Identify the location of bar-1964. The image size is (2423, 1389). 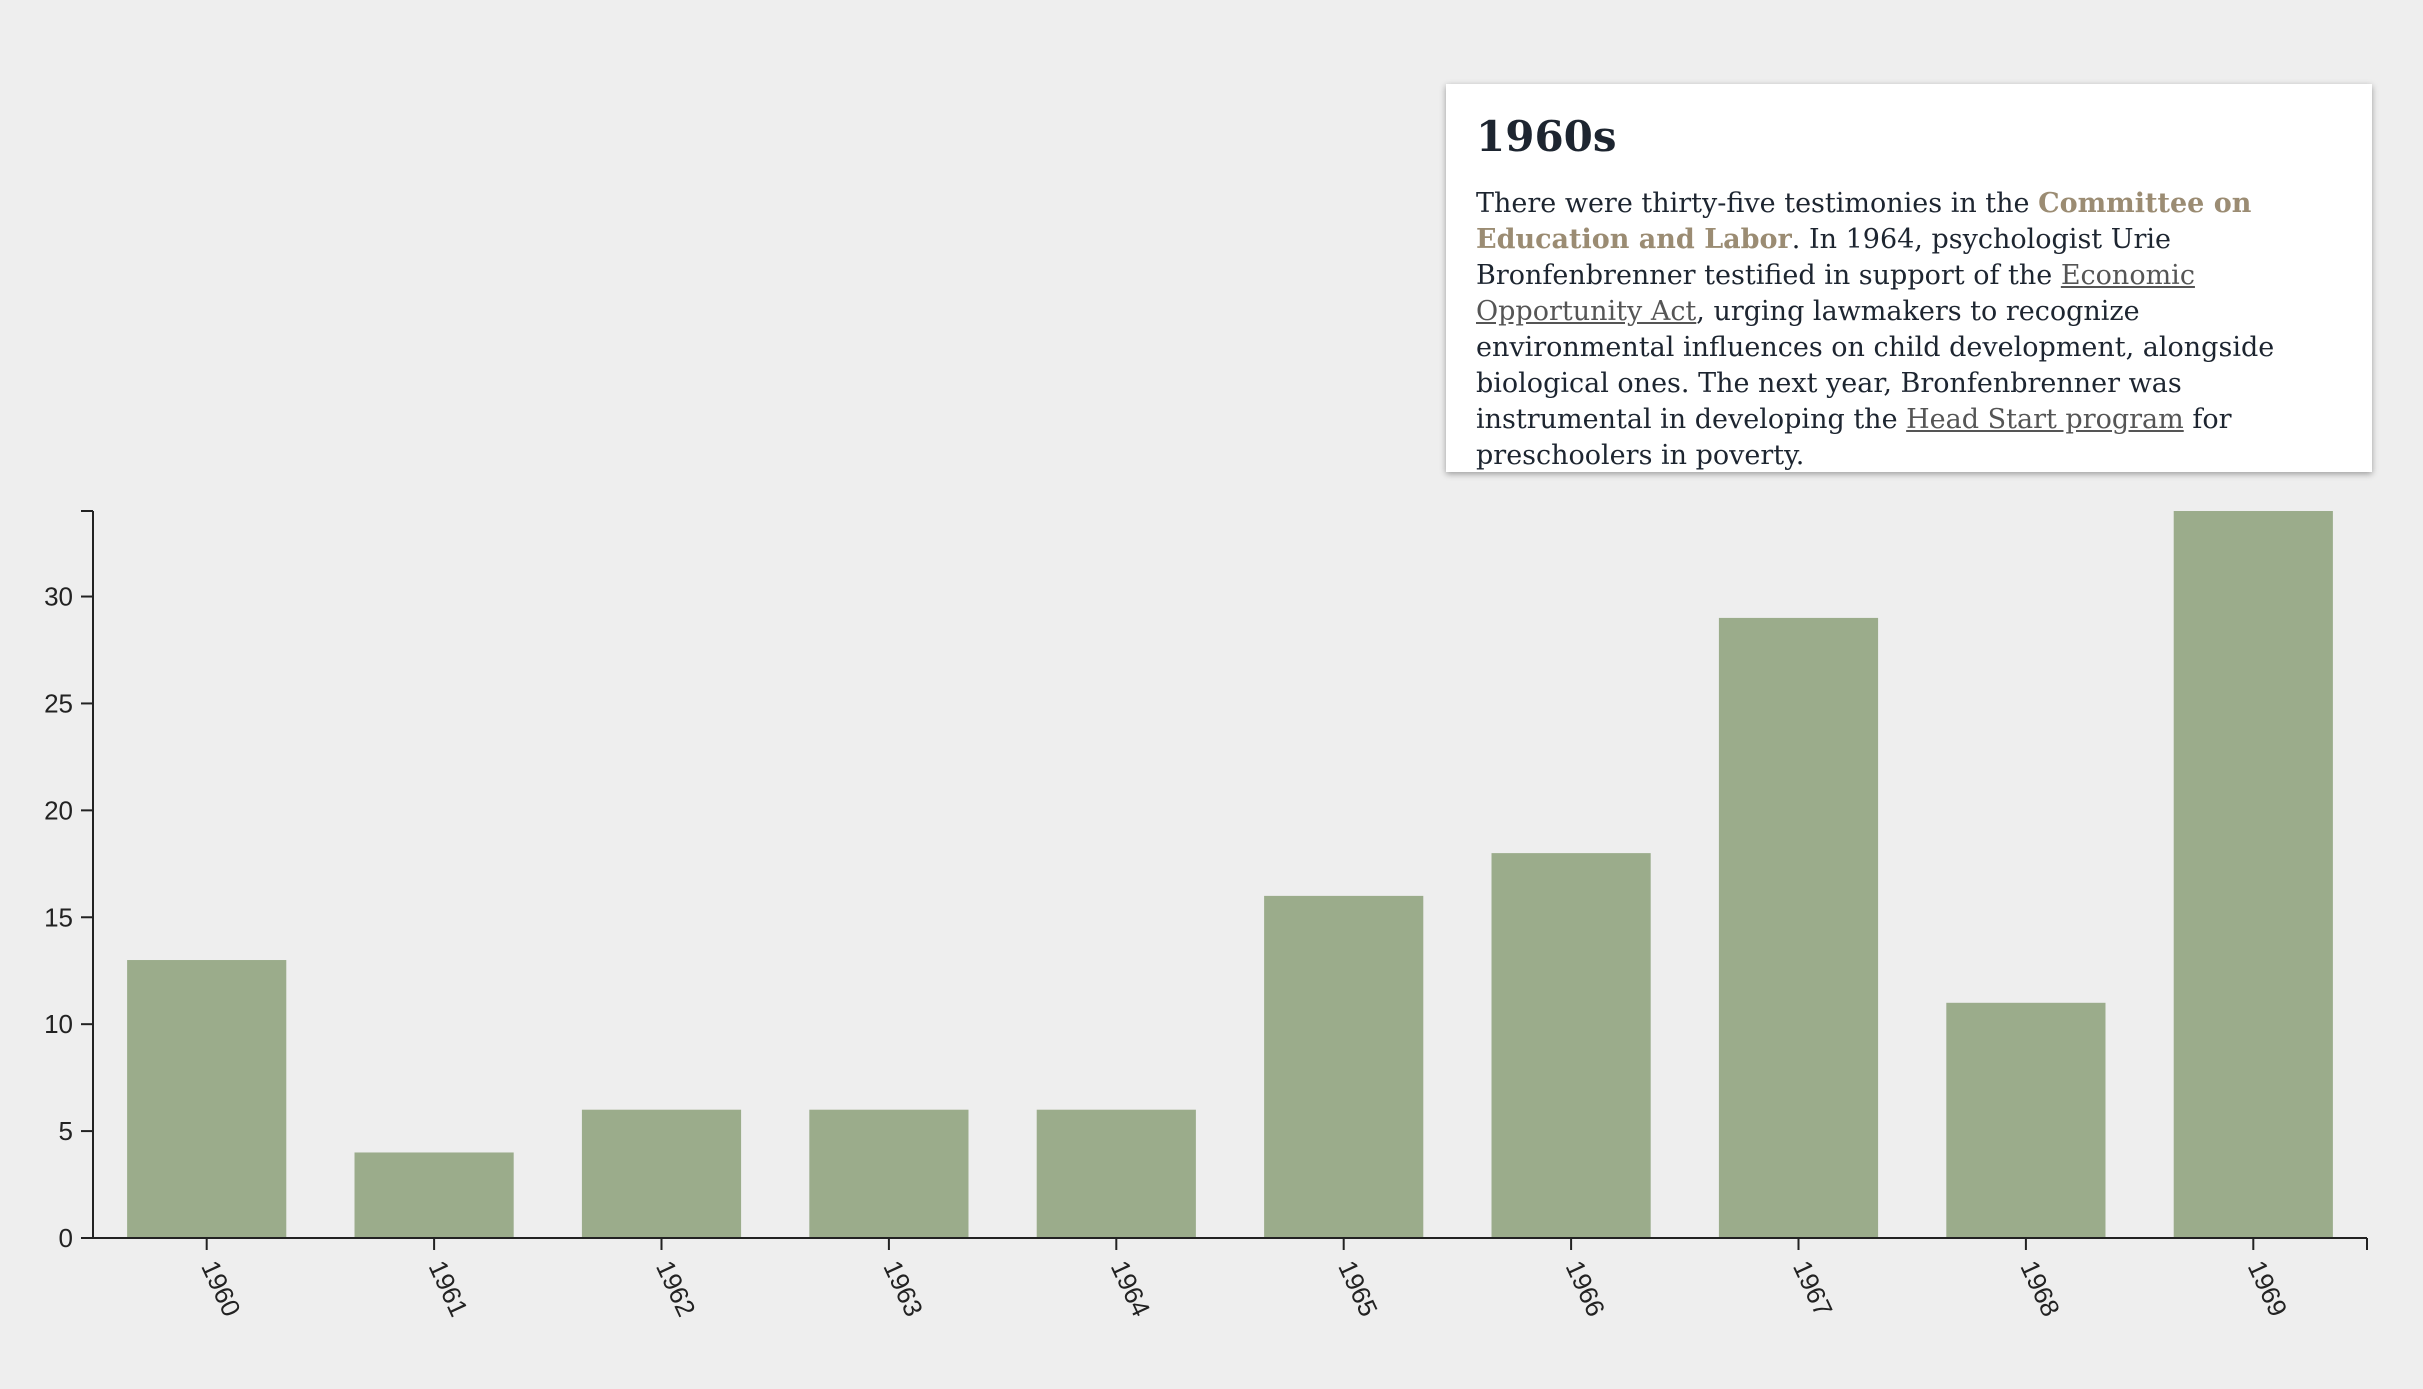
(1116, 1173).